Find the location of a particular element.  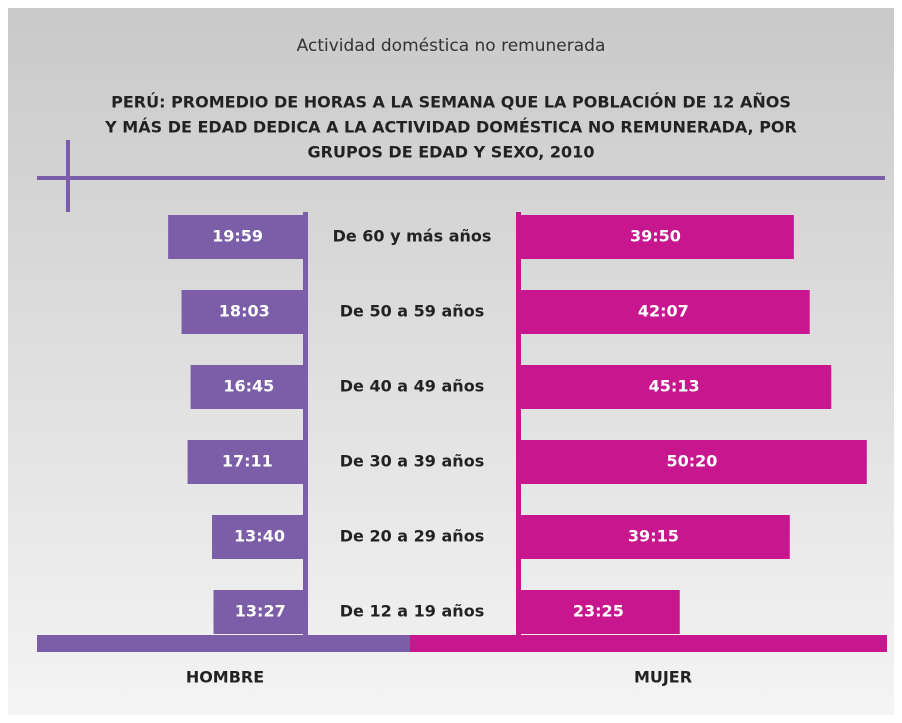

value-label: 13:40 is located at coordinates (259, 536).